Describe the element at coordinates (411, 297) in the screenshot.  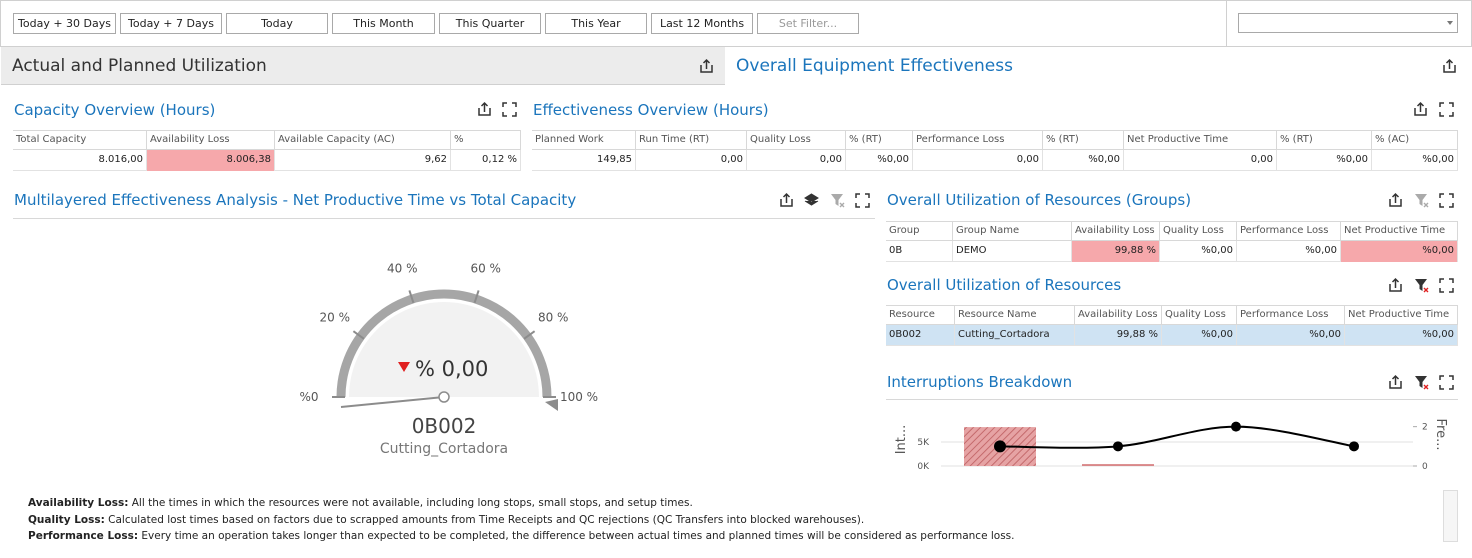
I see `gauge-tick` at that location.